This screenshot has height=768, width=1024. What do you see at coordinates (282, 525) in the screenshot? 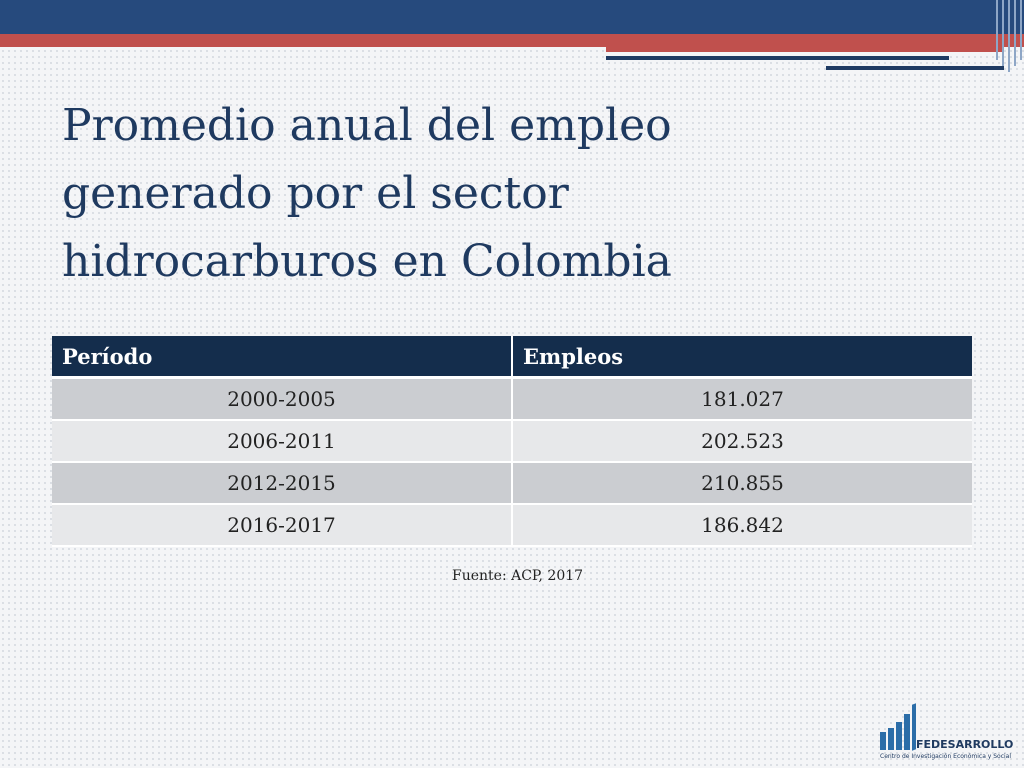
I see `period-cell: 2016-2017` at bounding box center [282, 525].